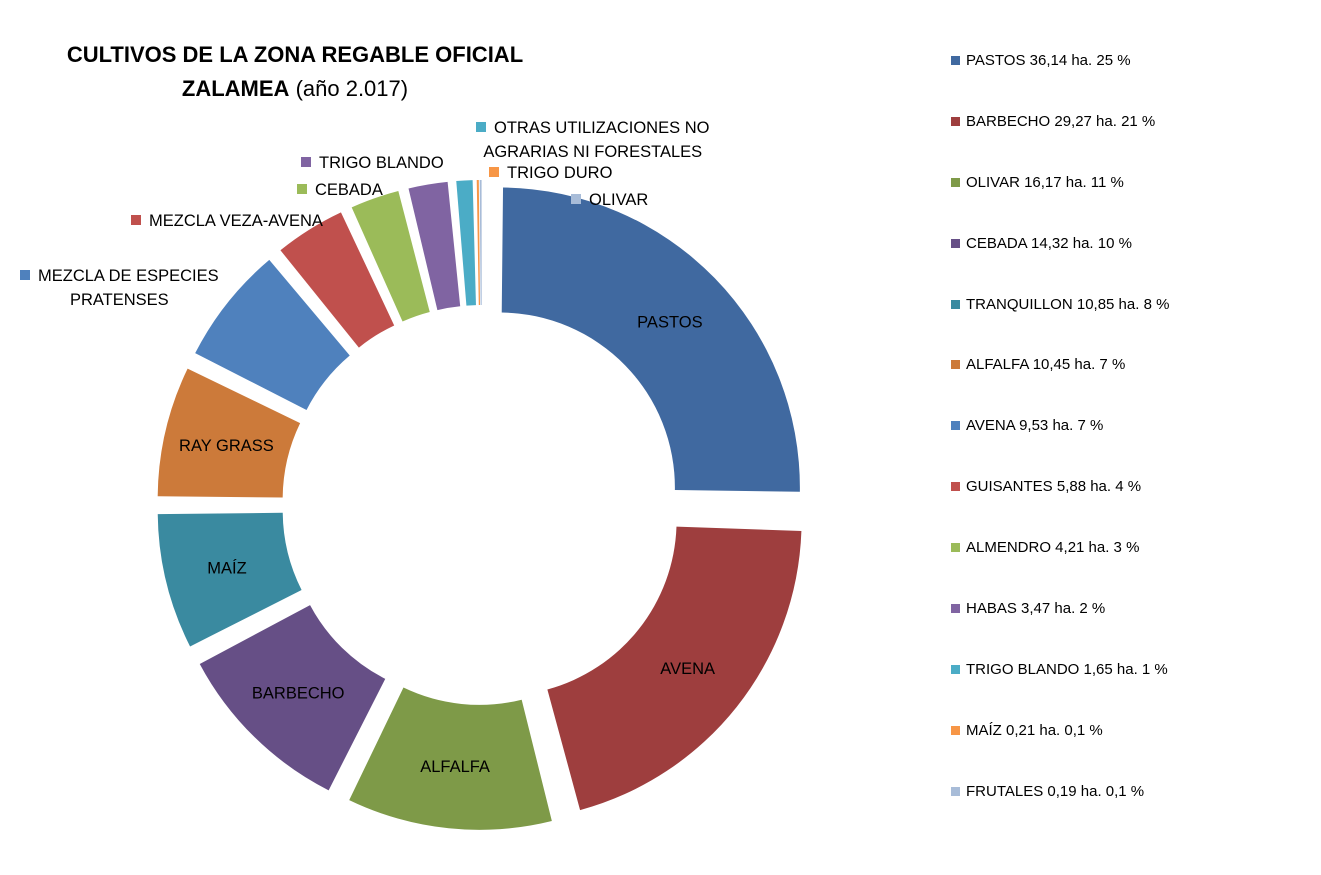  What do you see at coordinates (1060, 326) in the screenshot?
I see `legend-item: TRANQUILLON 10,85 ha. 8 %` at bounding box center [1060, 326].